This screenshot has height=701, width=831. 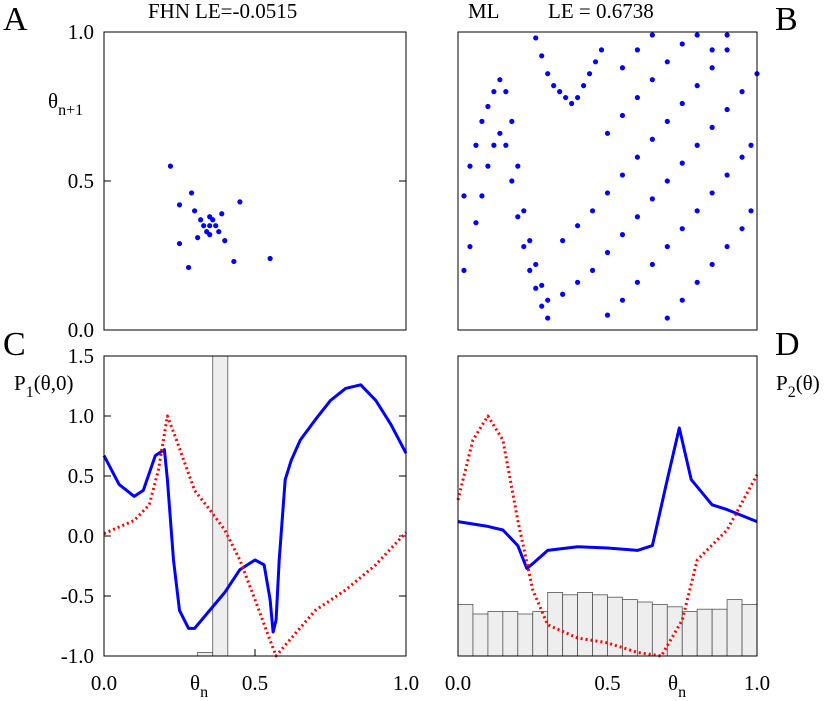 I want to click on x-tick-label: 0.0, so click(x=458, y=683).